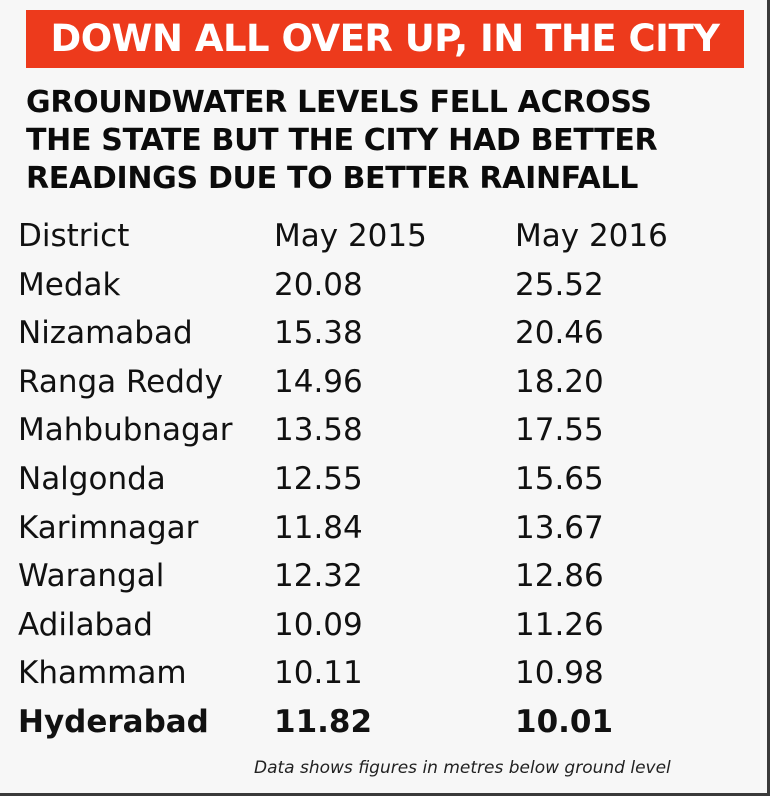  Describe the element at coordinates (318, 527) in the screenshot. I see `cell-may-2015: 11.84` at that location.